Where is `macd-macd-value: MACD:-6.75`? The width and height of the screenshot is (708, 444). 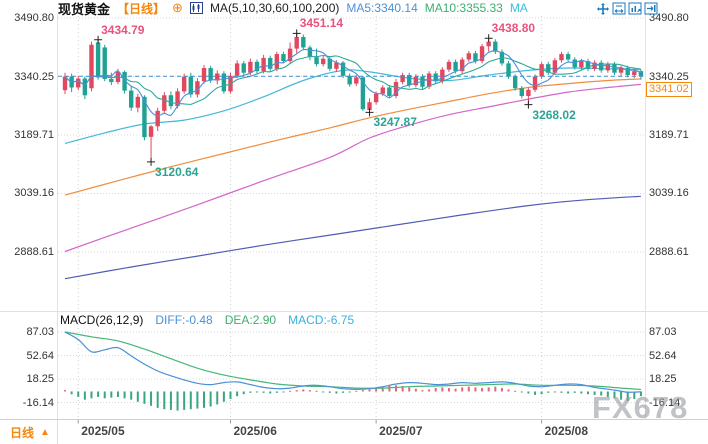
macd-macd-value: MACD:-6.75 is located at coordinates (321, 320).